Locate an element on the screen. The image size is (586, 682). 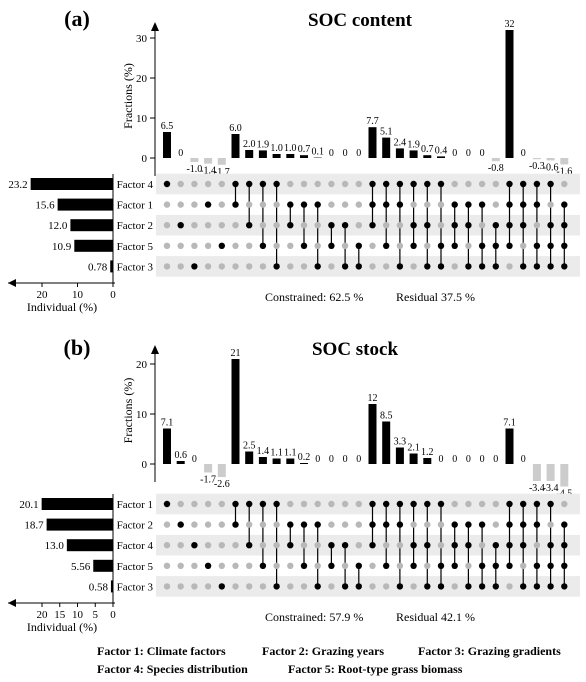
p1-bar-label-1: 0 is located at coordinates (180, 153).